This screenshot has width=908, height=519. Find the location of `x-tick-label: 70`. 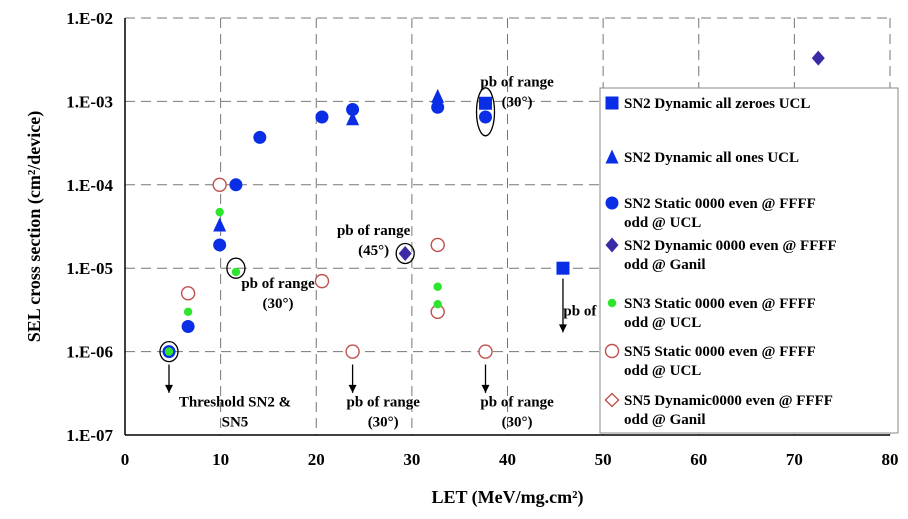

x-tick-label: 70 is located at coordinates (794, 459).